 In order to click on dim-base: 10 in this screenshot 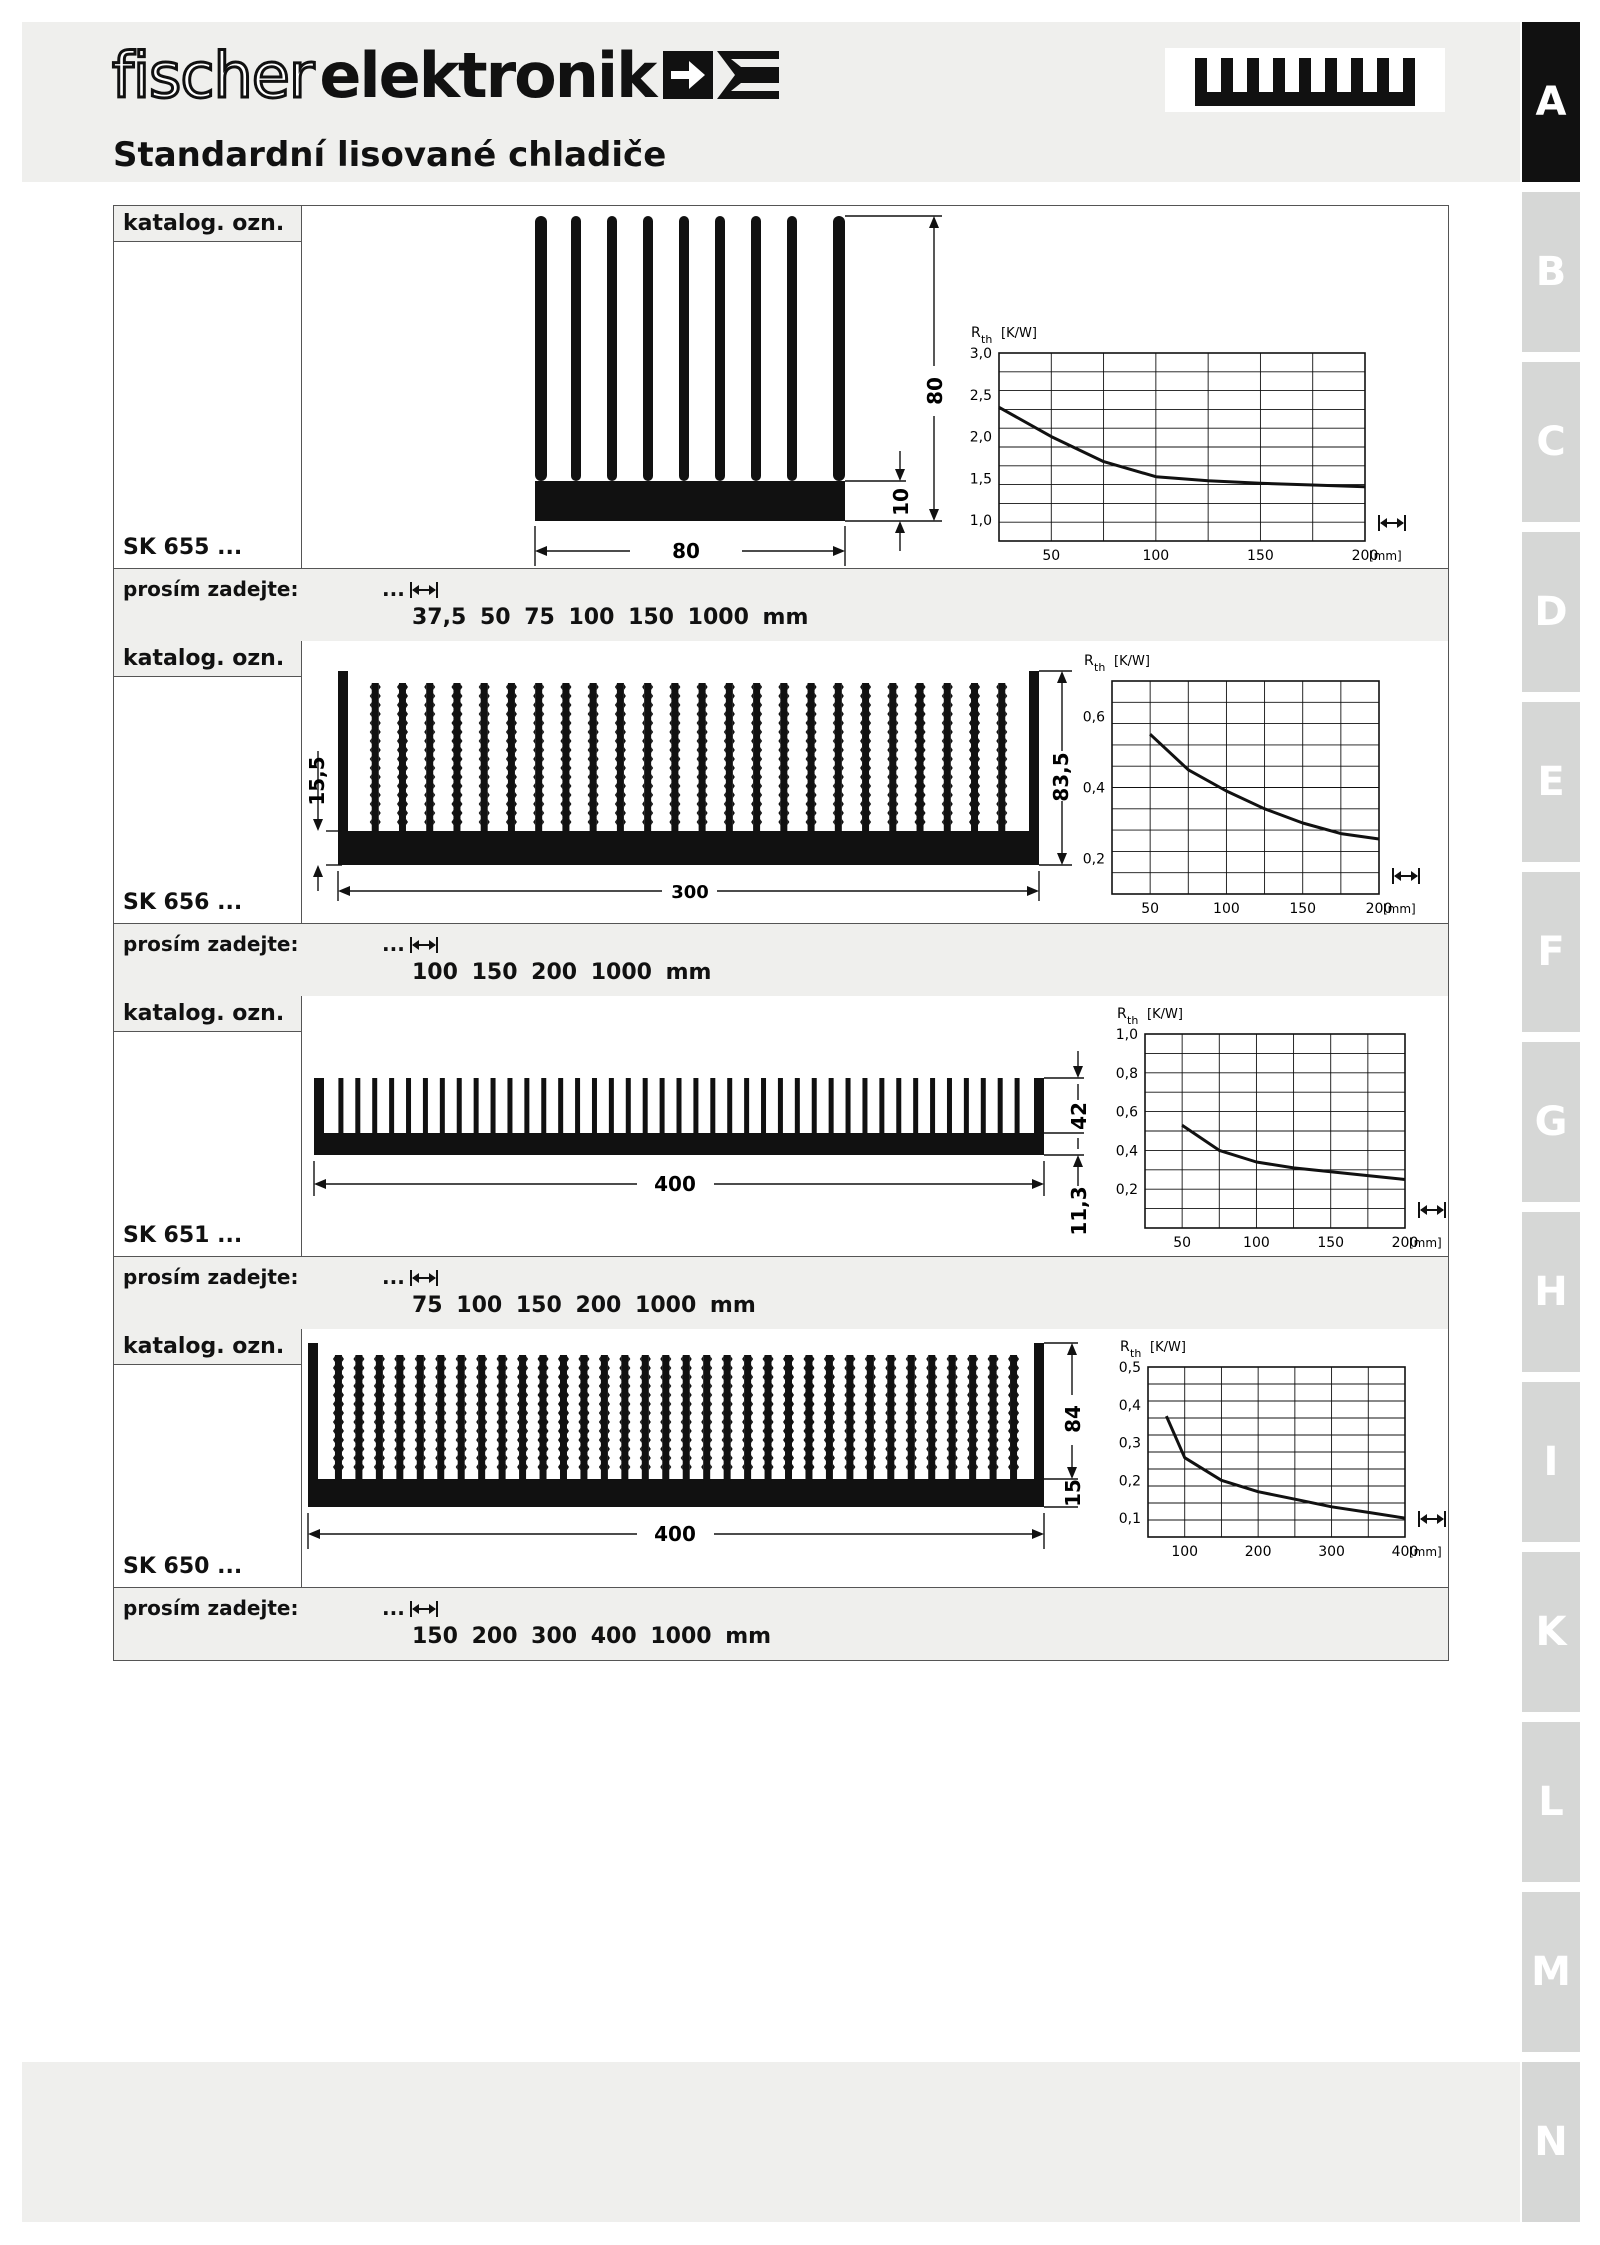, I will do `click(901, 502)`.